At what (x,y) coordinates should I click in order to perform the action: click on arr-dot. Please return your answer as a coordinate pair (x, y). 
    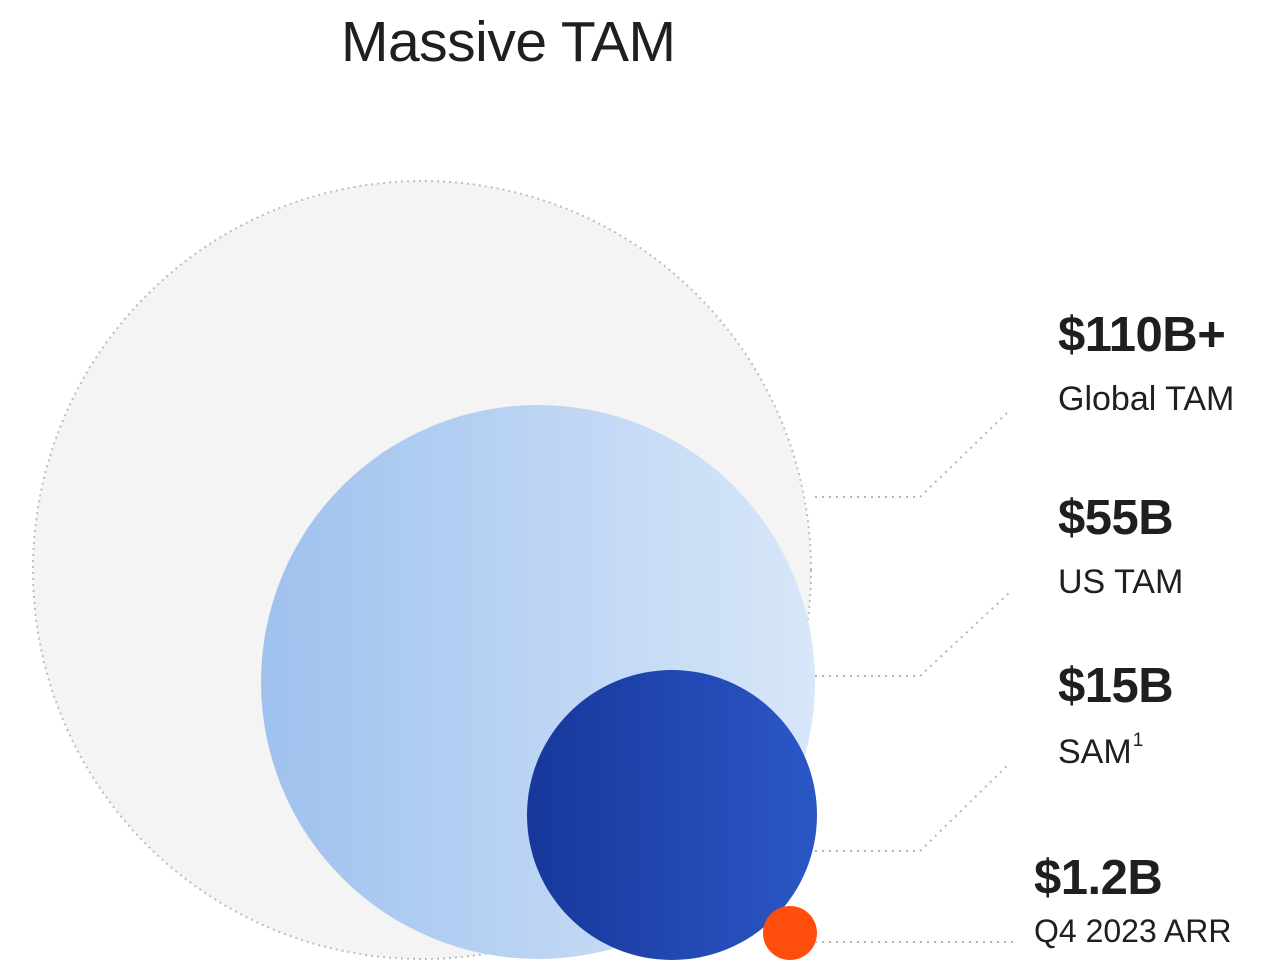
    Looking at the image, I should click on (790, 933).